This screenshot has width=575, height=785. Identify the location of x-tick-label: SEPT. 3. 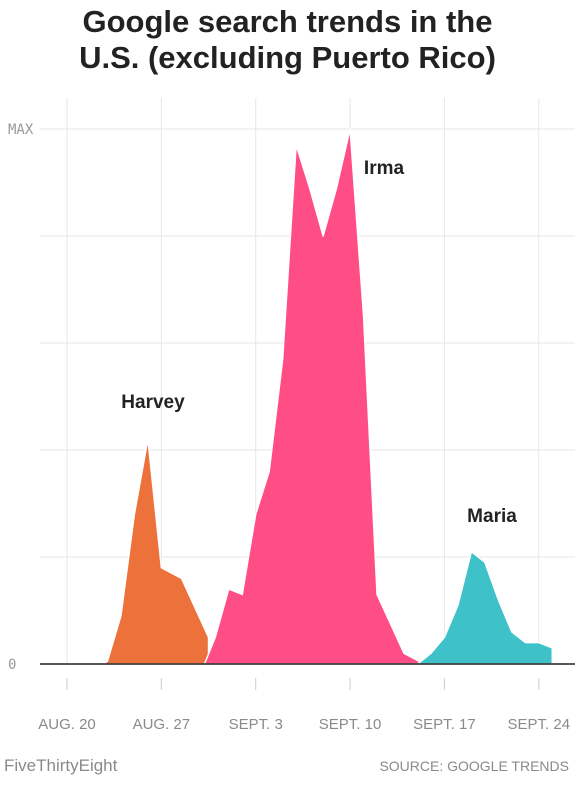
(256, 724).